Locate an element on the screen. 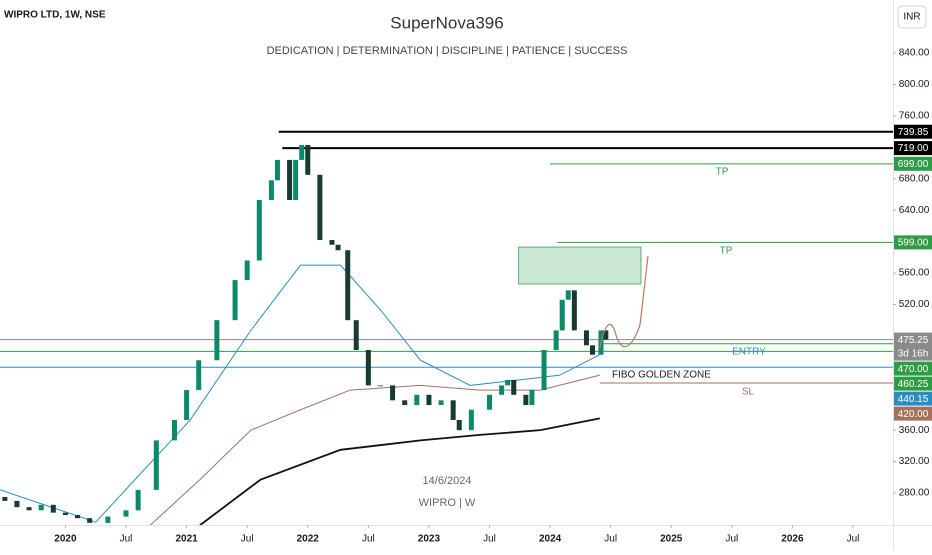 Image resolution: width=932 pixels, height=555 pixels. price-label: 440.15 is located at coordinates (913, 399).